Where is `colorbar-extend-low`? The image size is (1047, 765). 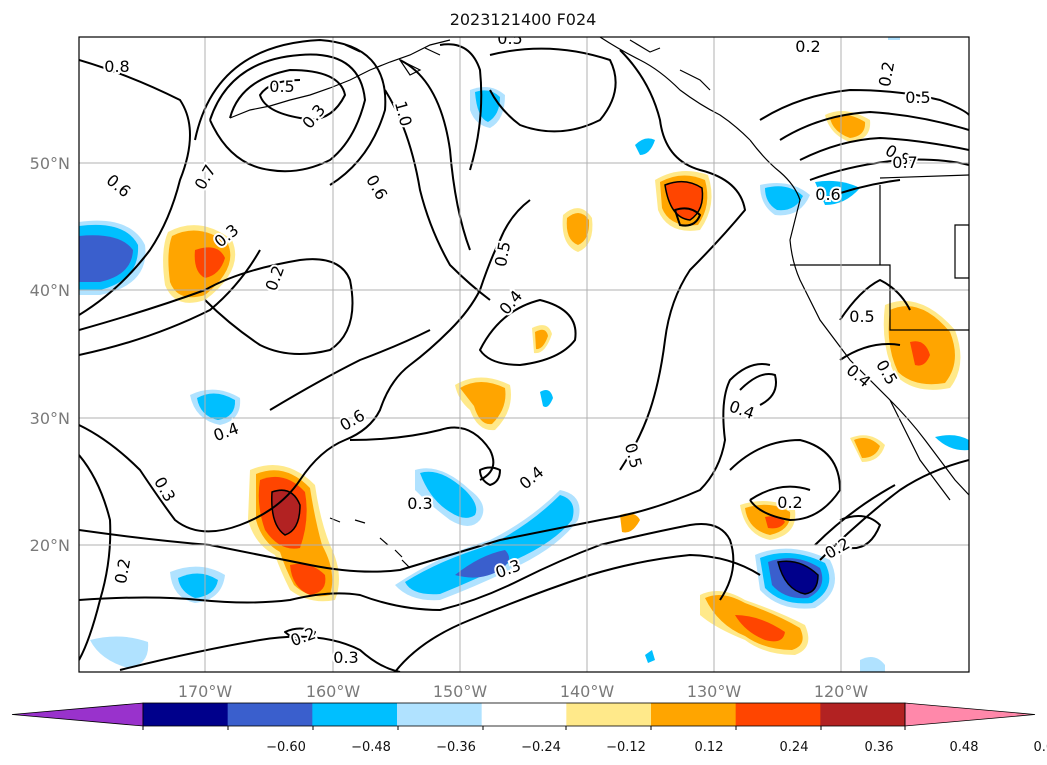
colorbar-extend-low is located at coordinates (77, 714).